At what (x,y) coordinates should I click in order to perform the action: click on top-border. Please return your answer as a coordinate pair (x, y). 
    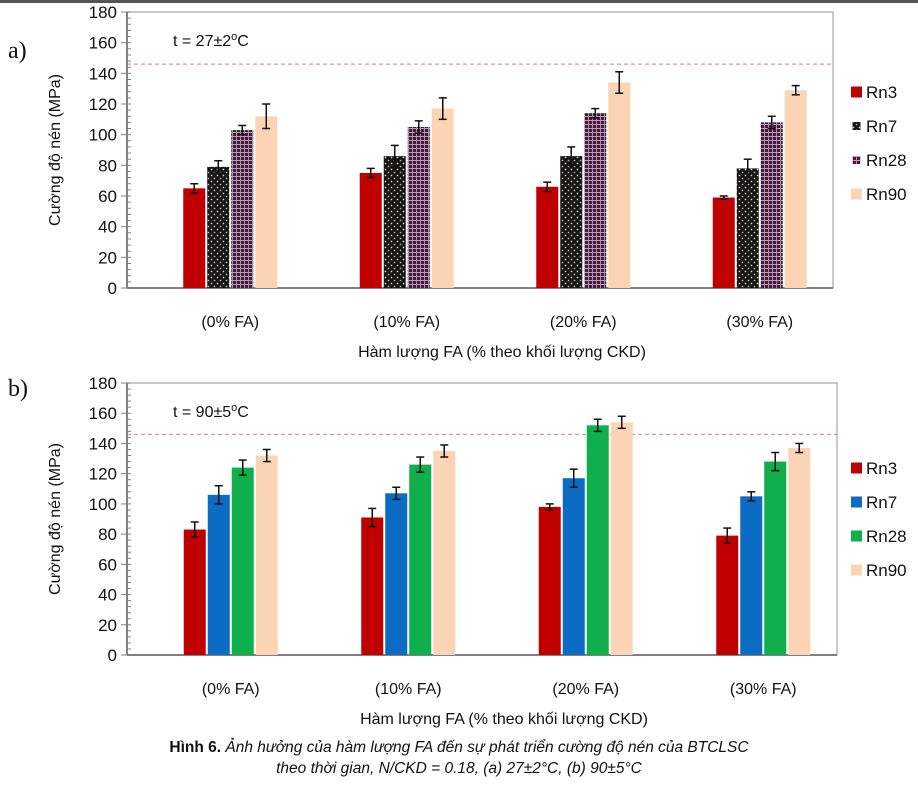
    Looking at the image, I should click on (459, 1).